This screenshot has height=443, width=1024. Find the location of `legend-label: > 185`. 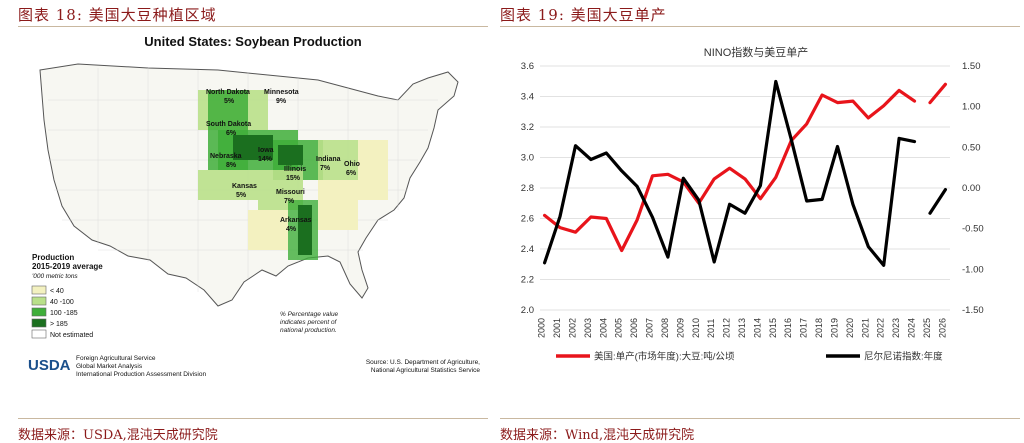

legend-label: > 185 is located at coordinates (59, 324).